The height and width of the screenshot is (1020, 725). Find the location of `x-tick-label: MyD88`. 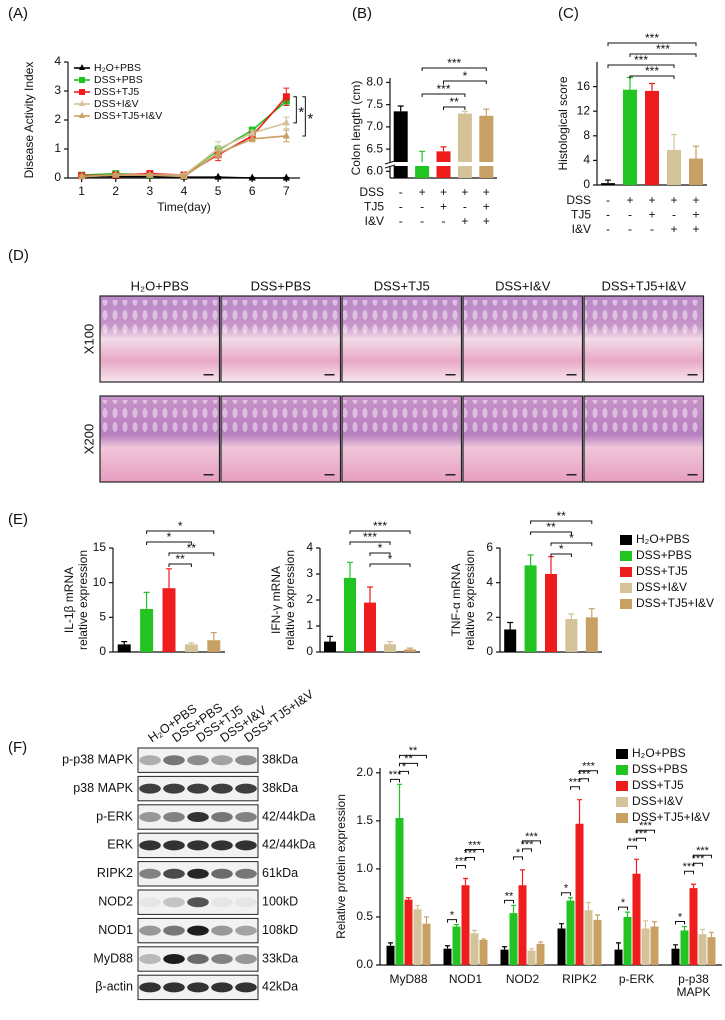

x-tick-label: MyD88 is located at coordinates (408, 979).